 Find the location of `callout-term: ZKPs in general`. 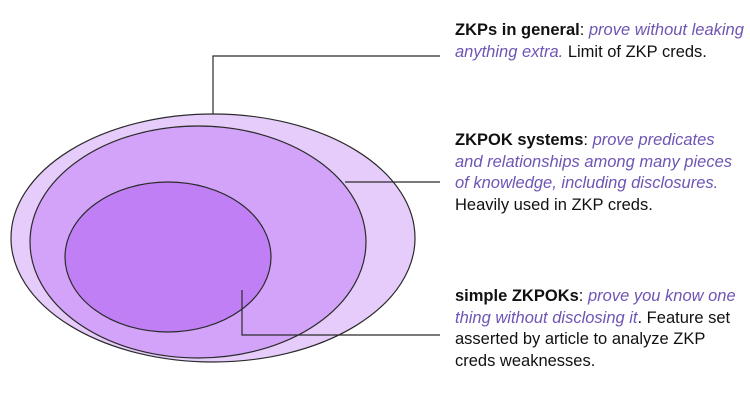

callout-term: ZKPs in general is located at coordinates (517, 30).